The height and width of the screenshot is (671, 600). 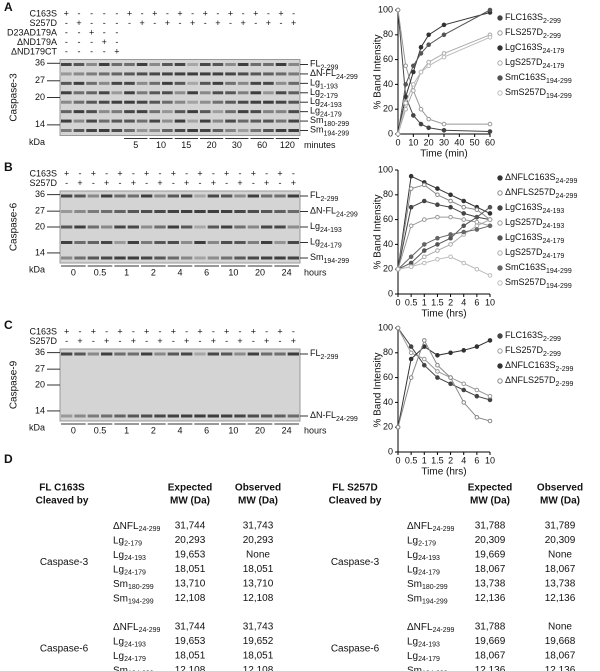 What do you see at coordinates (324, 93) in the screenshot?
I see `band-label: Lg2-179` at bounding box center [324, 93].